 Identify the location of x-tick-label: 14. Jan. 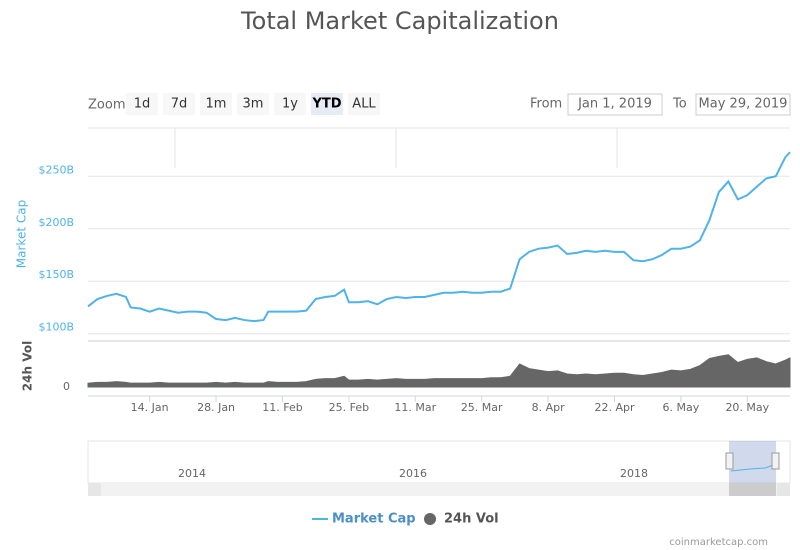
(150, 407).